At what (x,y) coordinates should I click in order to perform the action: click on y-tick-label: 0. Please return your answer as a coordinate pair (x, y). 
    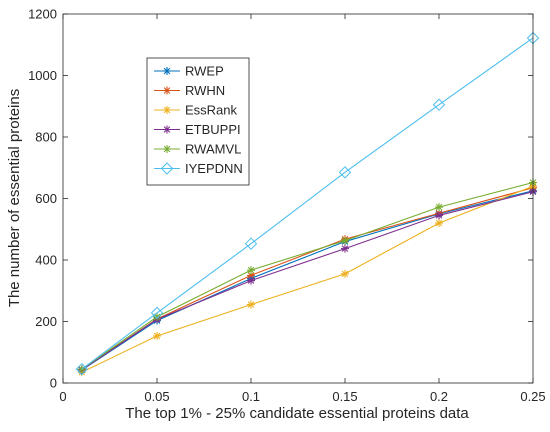
    Looking at the image, I should click on (53, 383).